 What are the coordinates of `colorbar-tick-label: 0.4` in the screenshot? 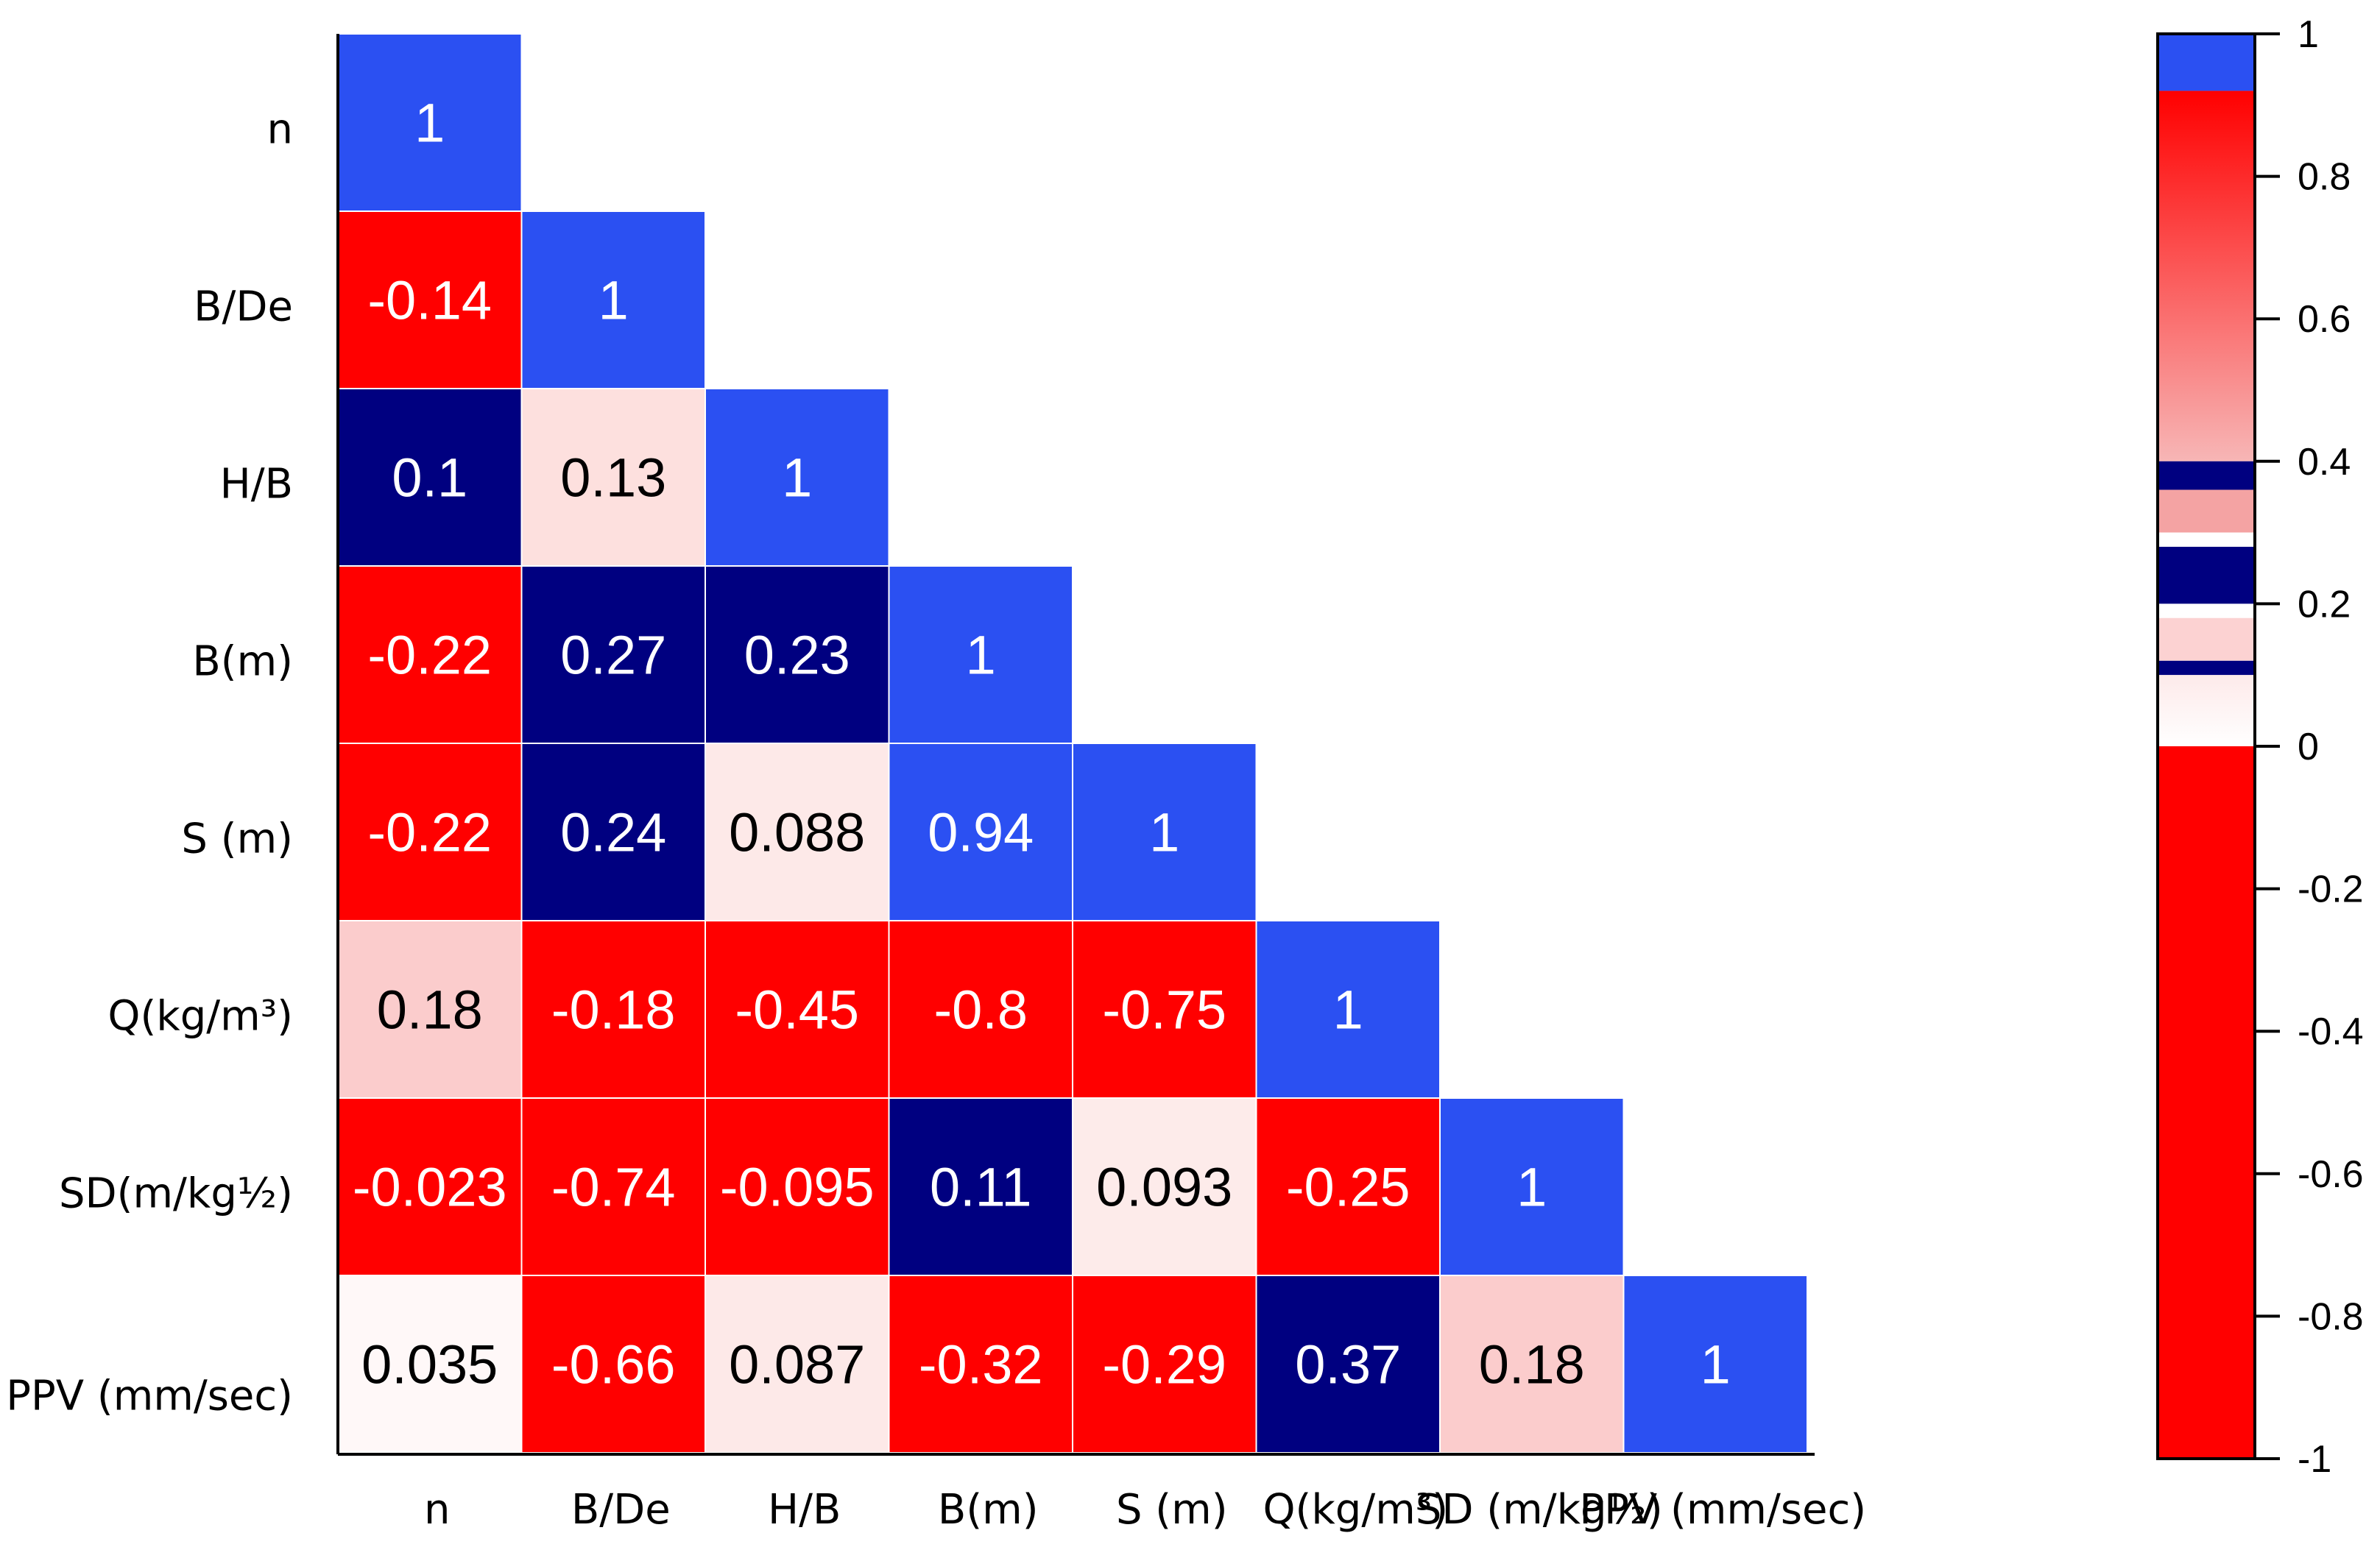 It's located at (2324, 462).